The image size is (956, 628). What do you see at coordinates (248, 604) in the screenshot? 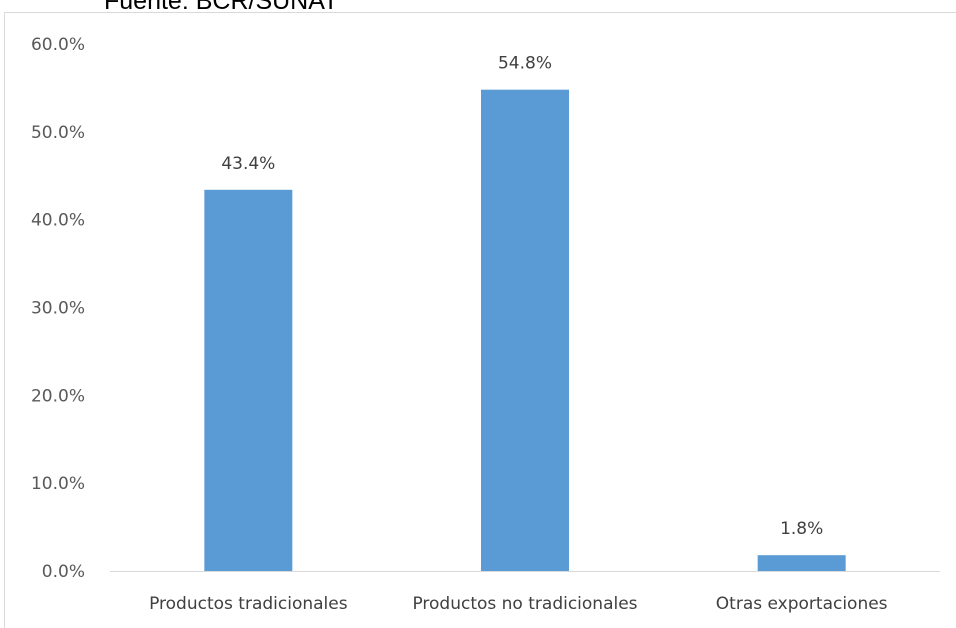
I see `category-label: Productos tradicionales` at bounding box center [248, 604].